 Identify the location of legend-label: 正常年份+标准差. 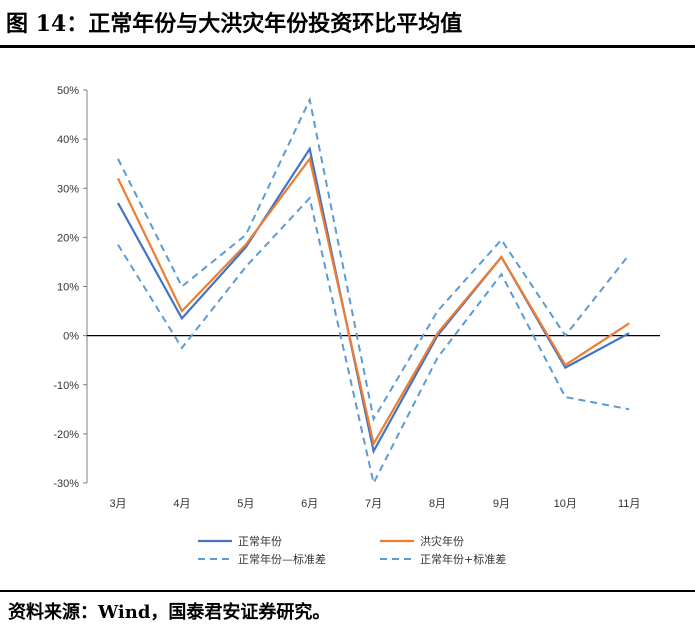
(463, 559).